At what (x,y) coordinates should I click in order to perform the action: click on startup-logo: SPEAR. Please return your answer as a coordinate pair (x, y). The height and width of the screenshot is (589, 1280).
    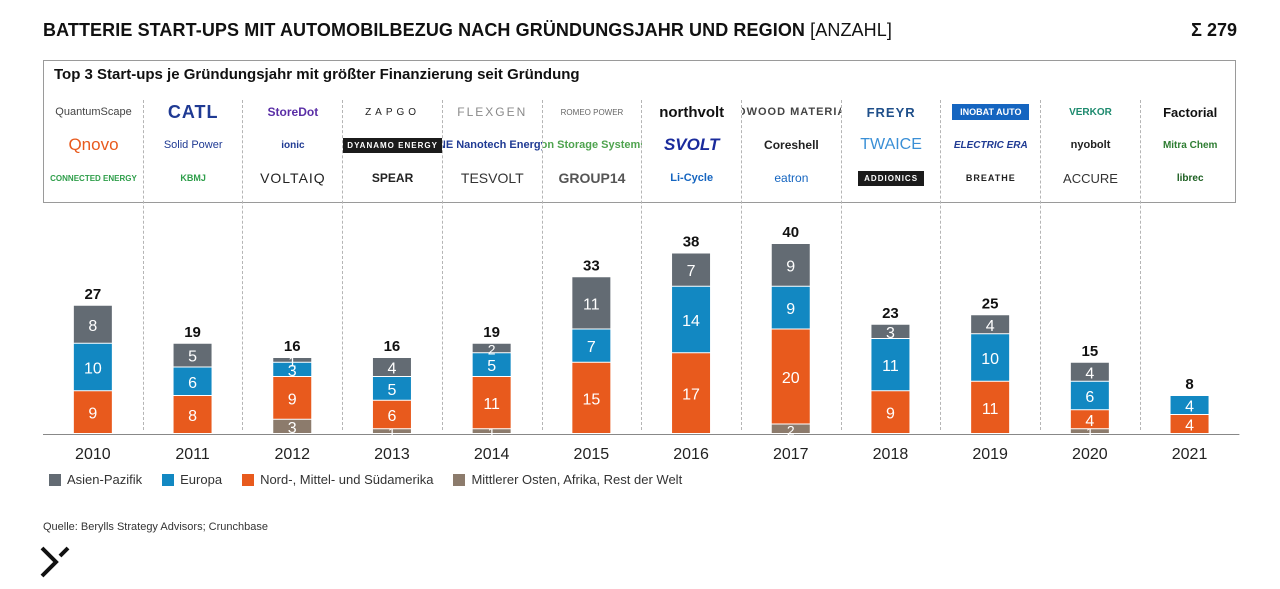
    Looking at the image, I should click on (392, 178).